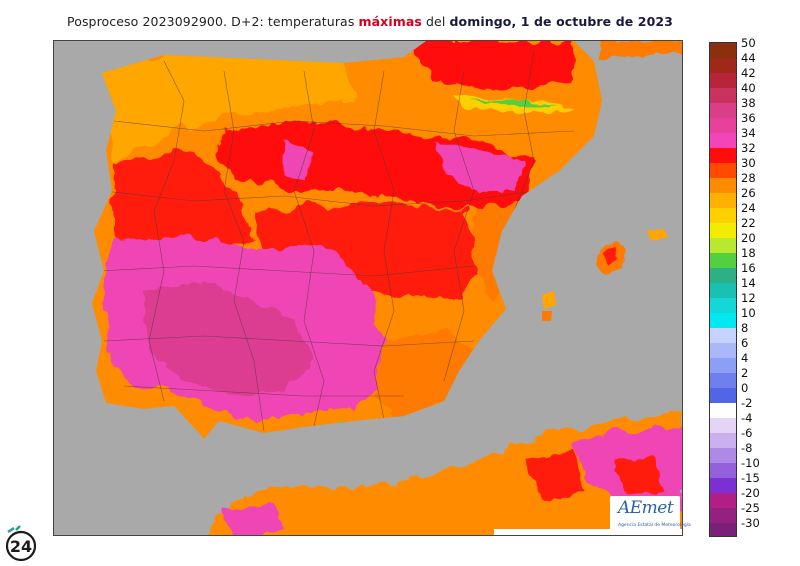 The image size is (800, 566). What do you see at coordinates (748, 178) in the screenshot?
I see `colorbar-label: 28` at bounding box center [748, 178].